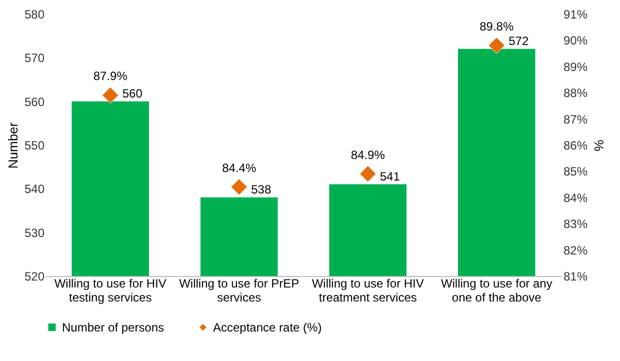 This screenshot has width=620, height=361. What do you see at coordinates (110, 290) in the screenshot?
I see `x-tick-label: Willing to use for HIV testing services` at bounding box center [110, 290].